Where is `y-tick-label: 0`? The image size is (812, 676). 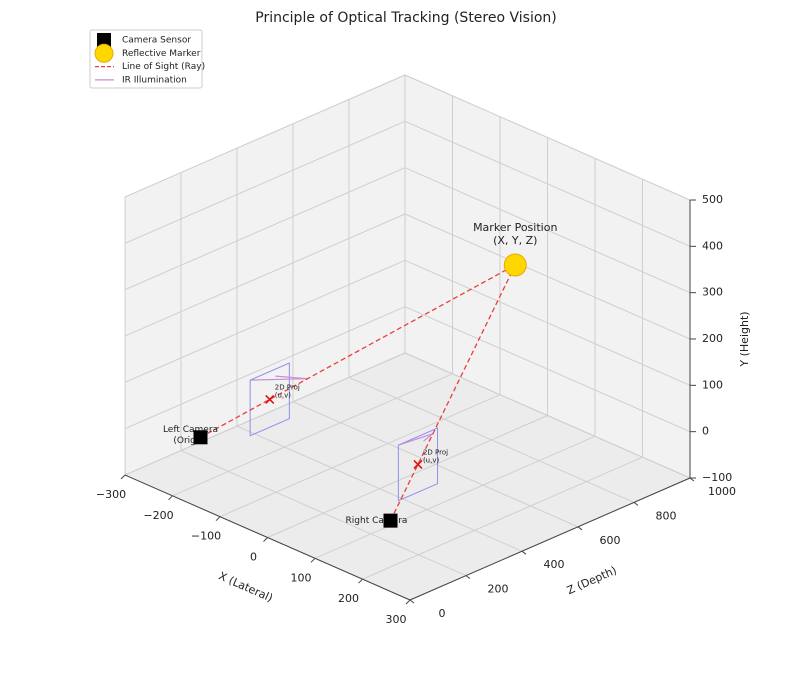
y-tick-label: 0 is located at coordinates (705, 431).